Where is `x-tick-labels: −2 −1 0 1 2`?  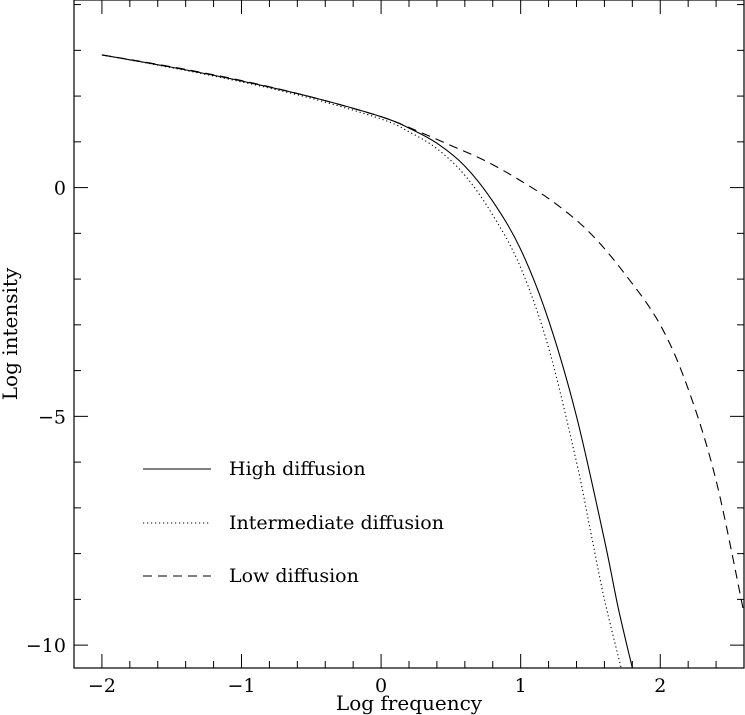
x-tick-labels: −2 −1 0 1 2 is located at coordinates (377, 686).